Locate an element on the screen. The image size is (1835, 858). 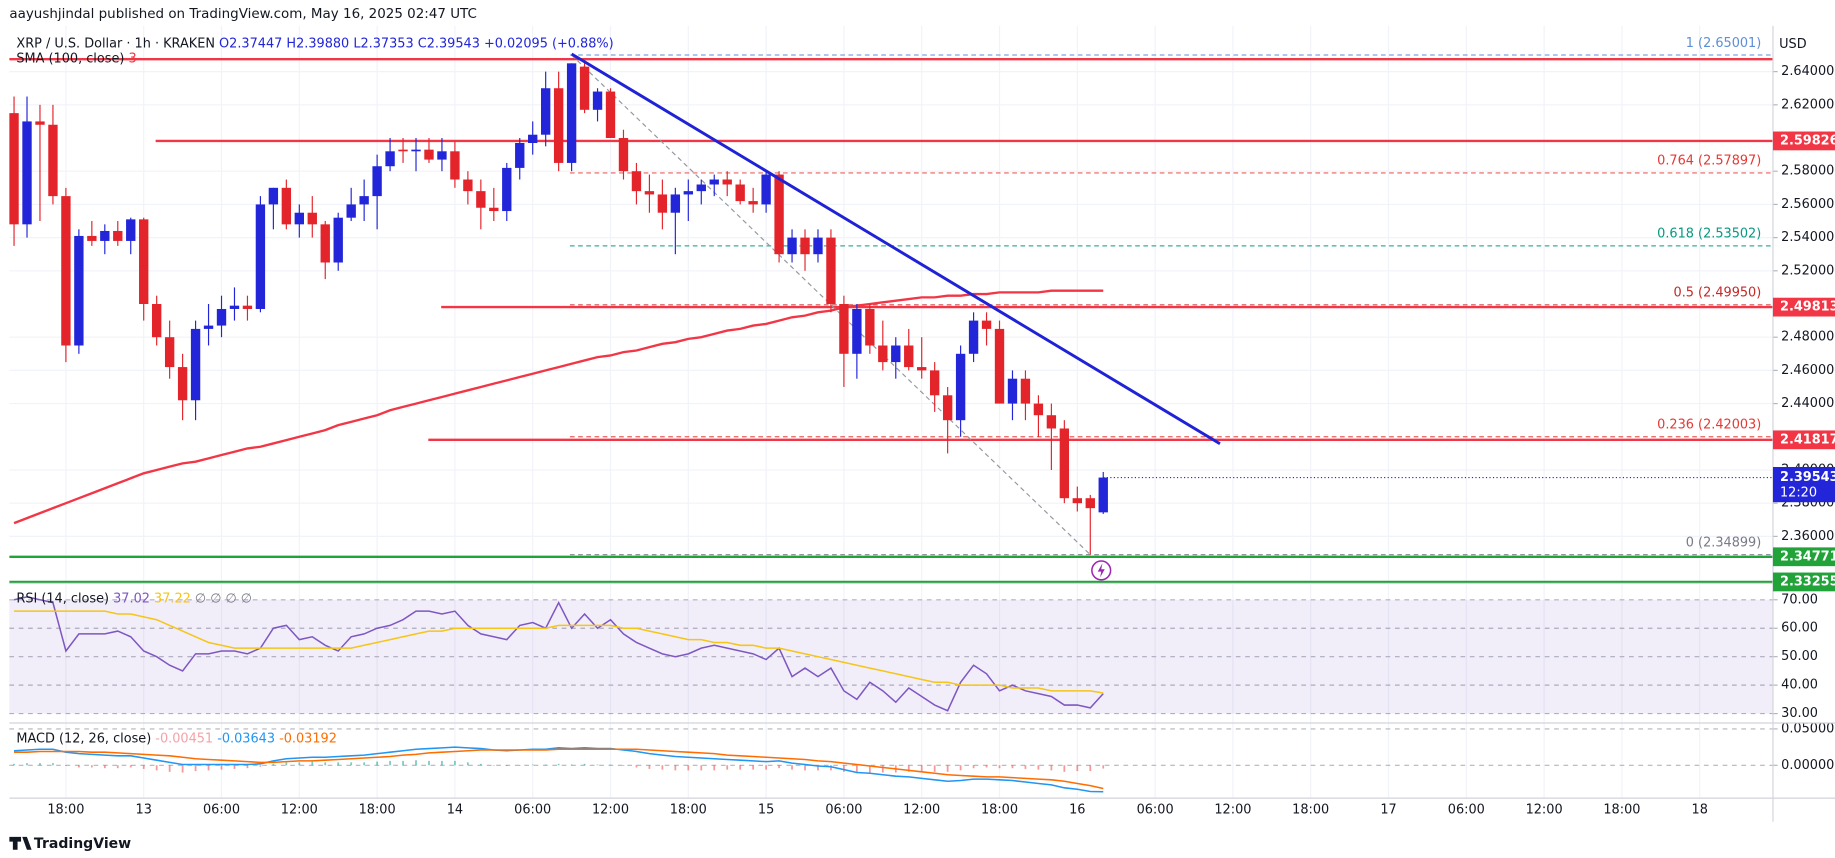
current-price: 2.39543 is located at coordinates (1807, 477).